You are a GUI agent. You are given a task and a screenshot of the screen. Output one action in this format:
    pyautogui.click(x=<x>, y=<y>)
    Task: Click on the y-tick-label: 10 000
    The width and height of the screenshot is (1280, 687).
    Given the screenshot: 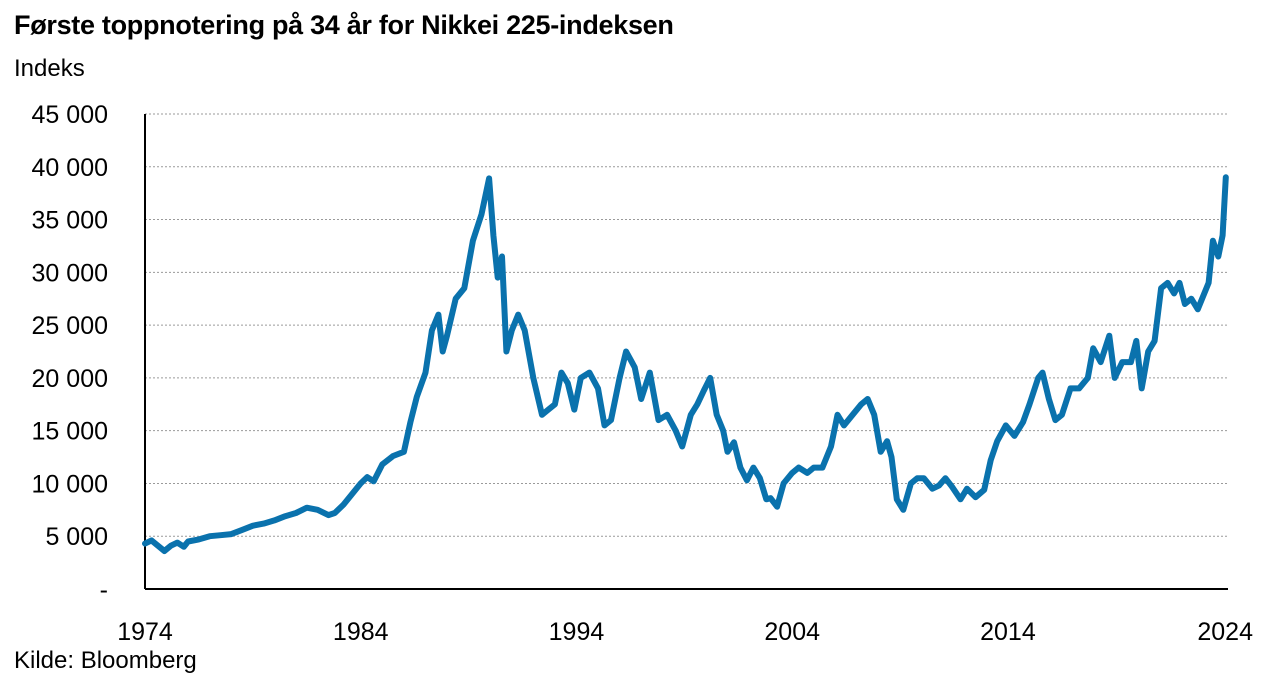 What is the action you would take?
    pyautogui.click(x=70, y=484)
    